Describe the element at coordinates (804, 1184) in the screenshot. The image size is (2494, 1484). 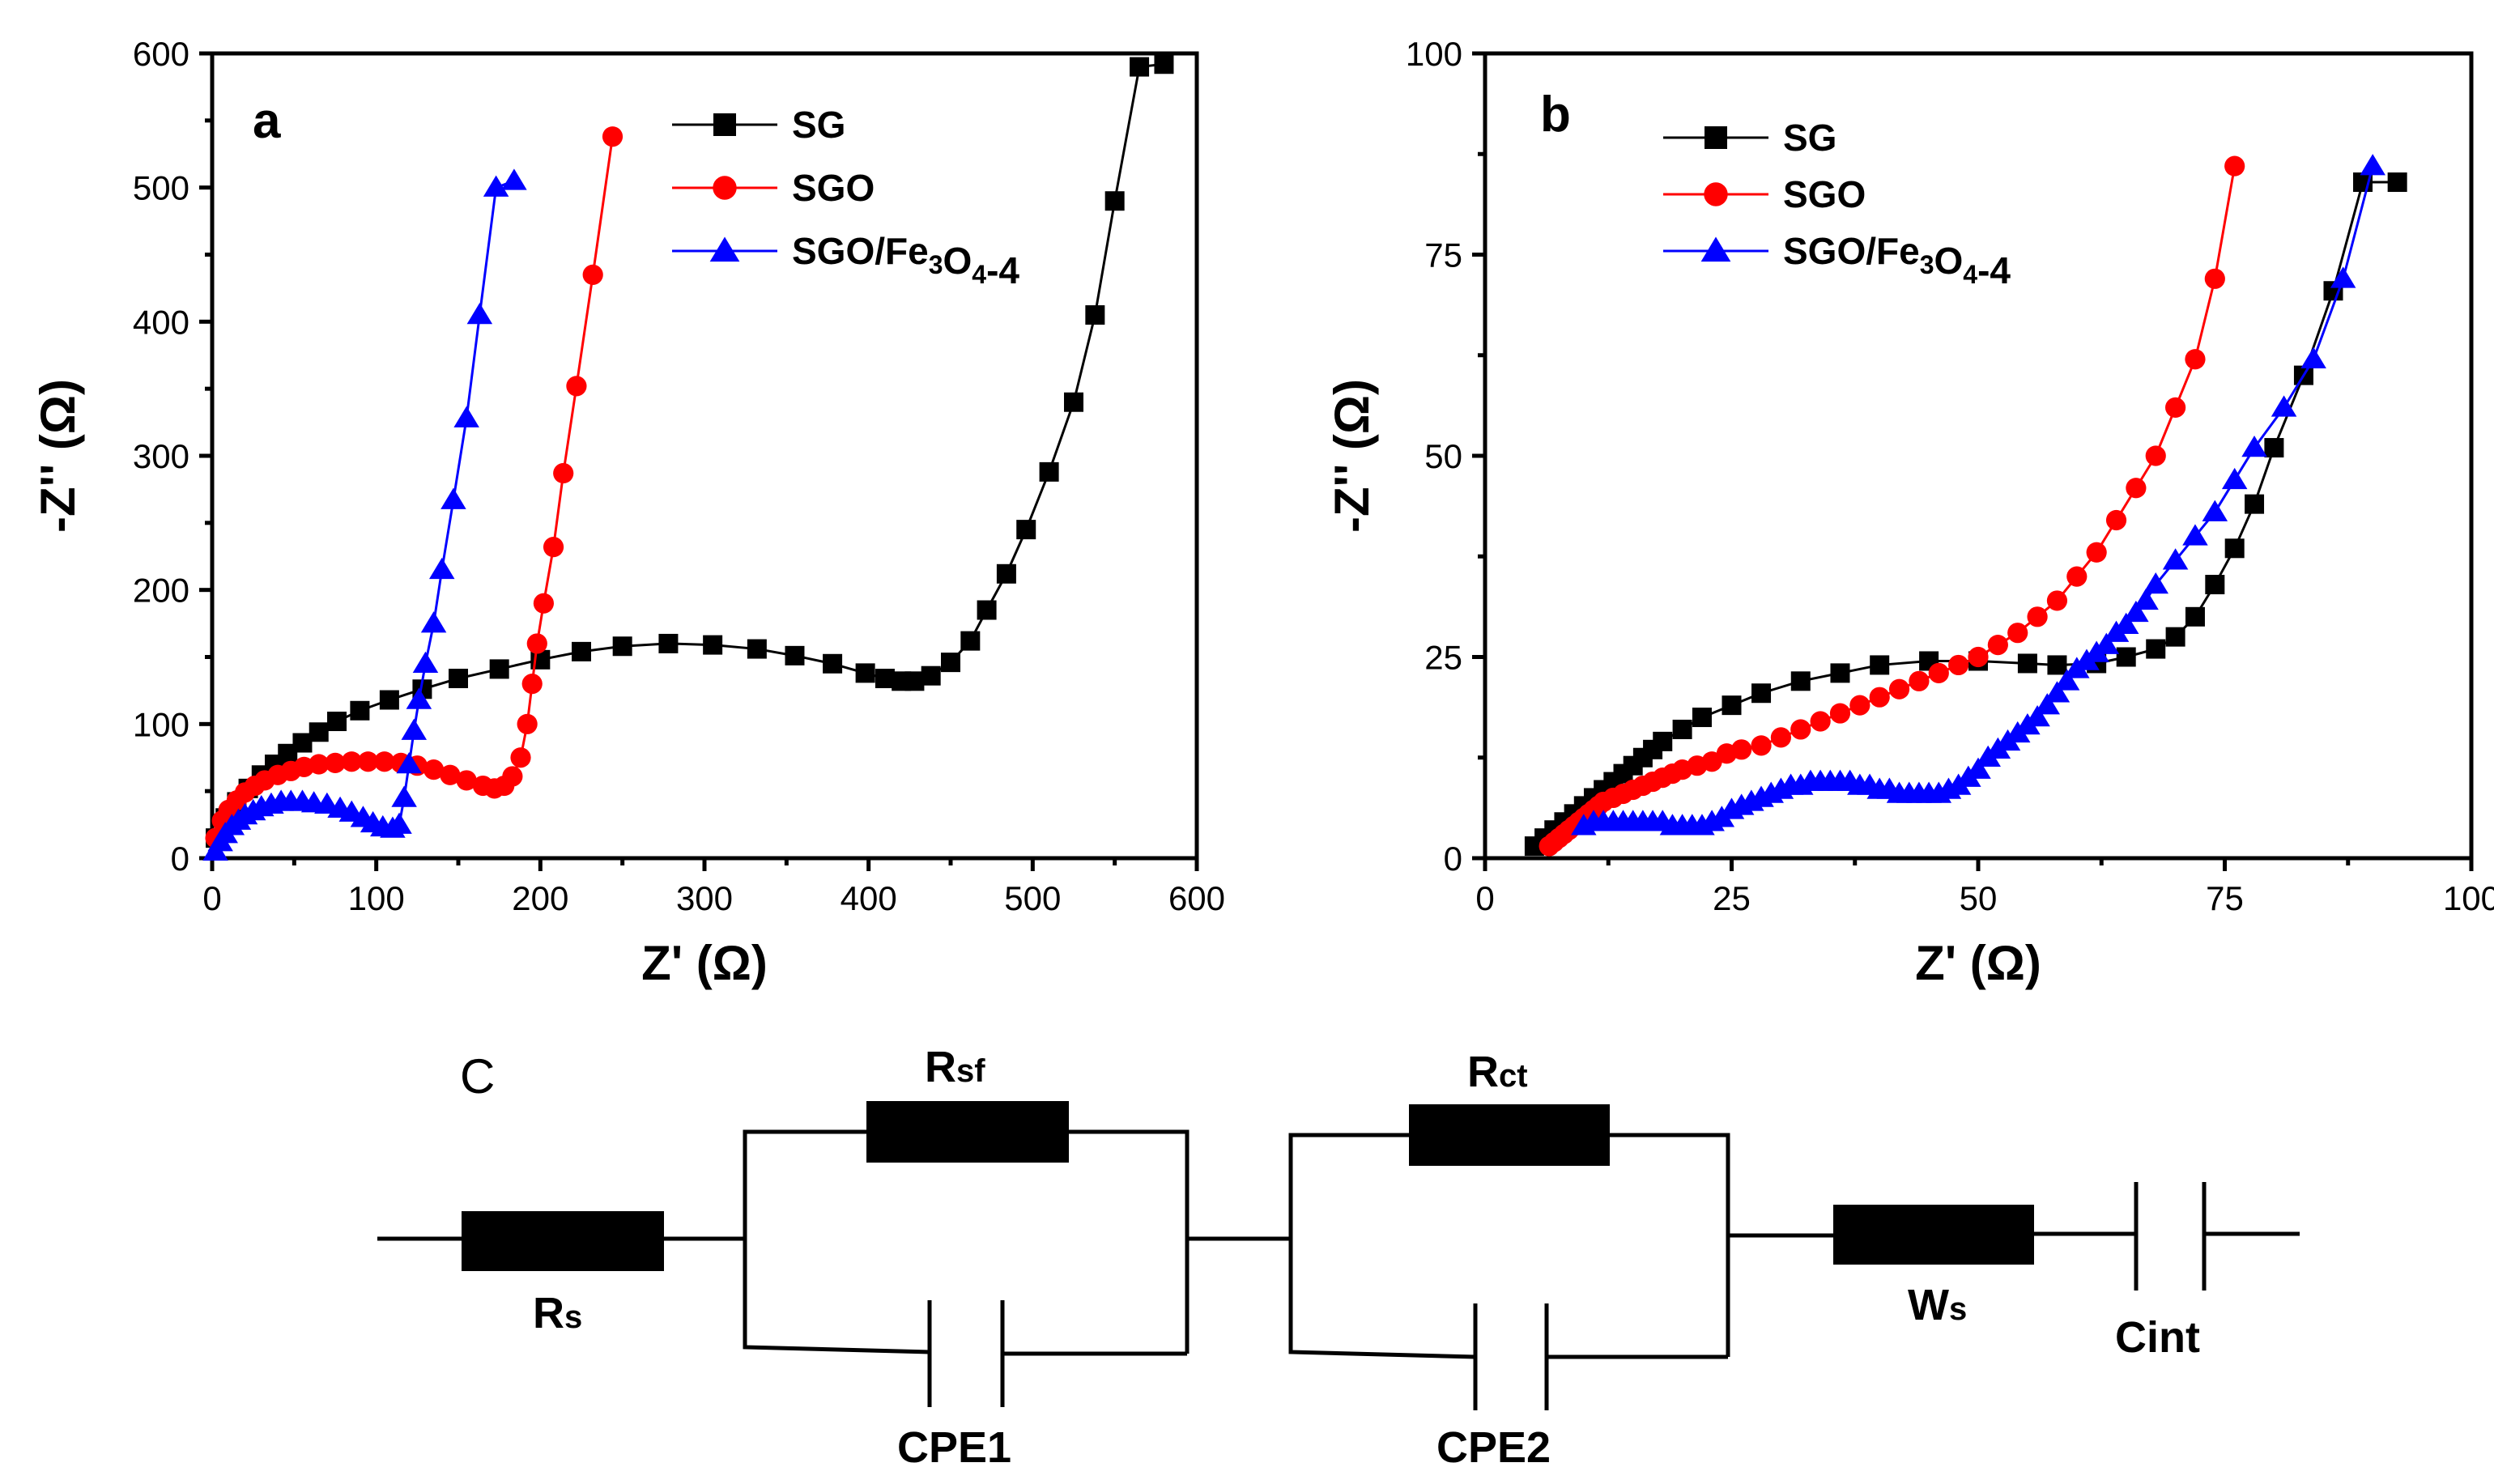
I see `wire-branch1-top-left` at that location.